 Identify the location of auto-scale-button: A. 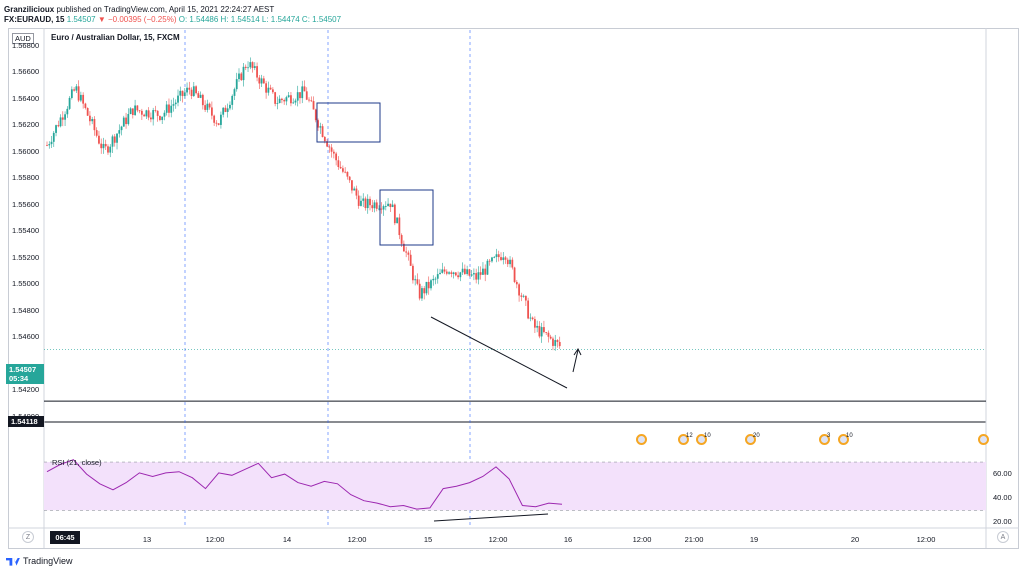
(1003, 537).